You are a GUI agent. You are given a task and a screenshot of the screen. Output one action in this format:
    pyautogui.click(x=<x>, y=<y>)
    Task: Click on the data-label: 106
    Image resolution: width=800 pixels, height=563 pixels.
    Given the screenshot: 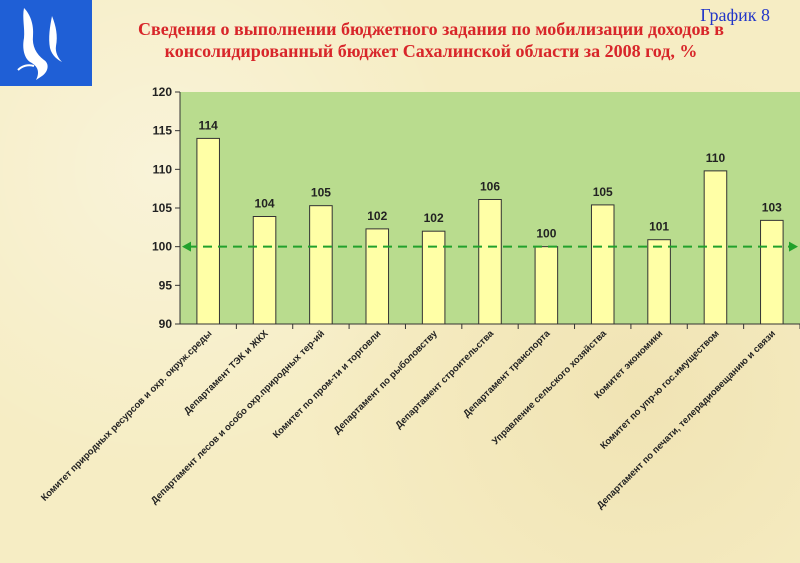 What is the action you would take?
    pyautogui.click(x=490, y=186)
    